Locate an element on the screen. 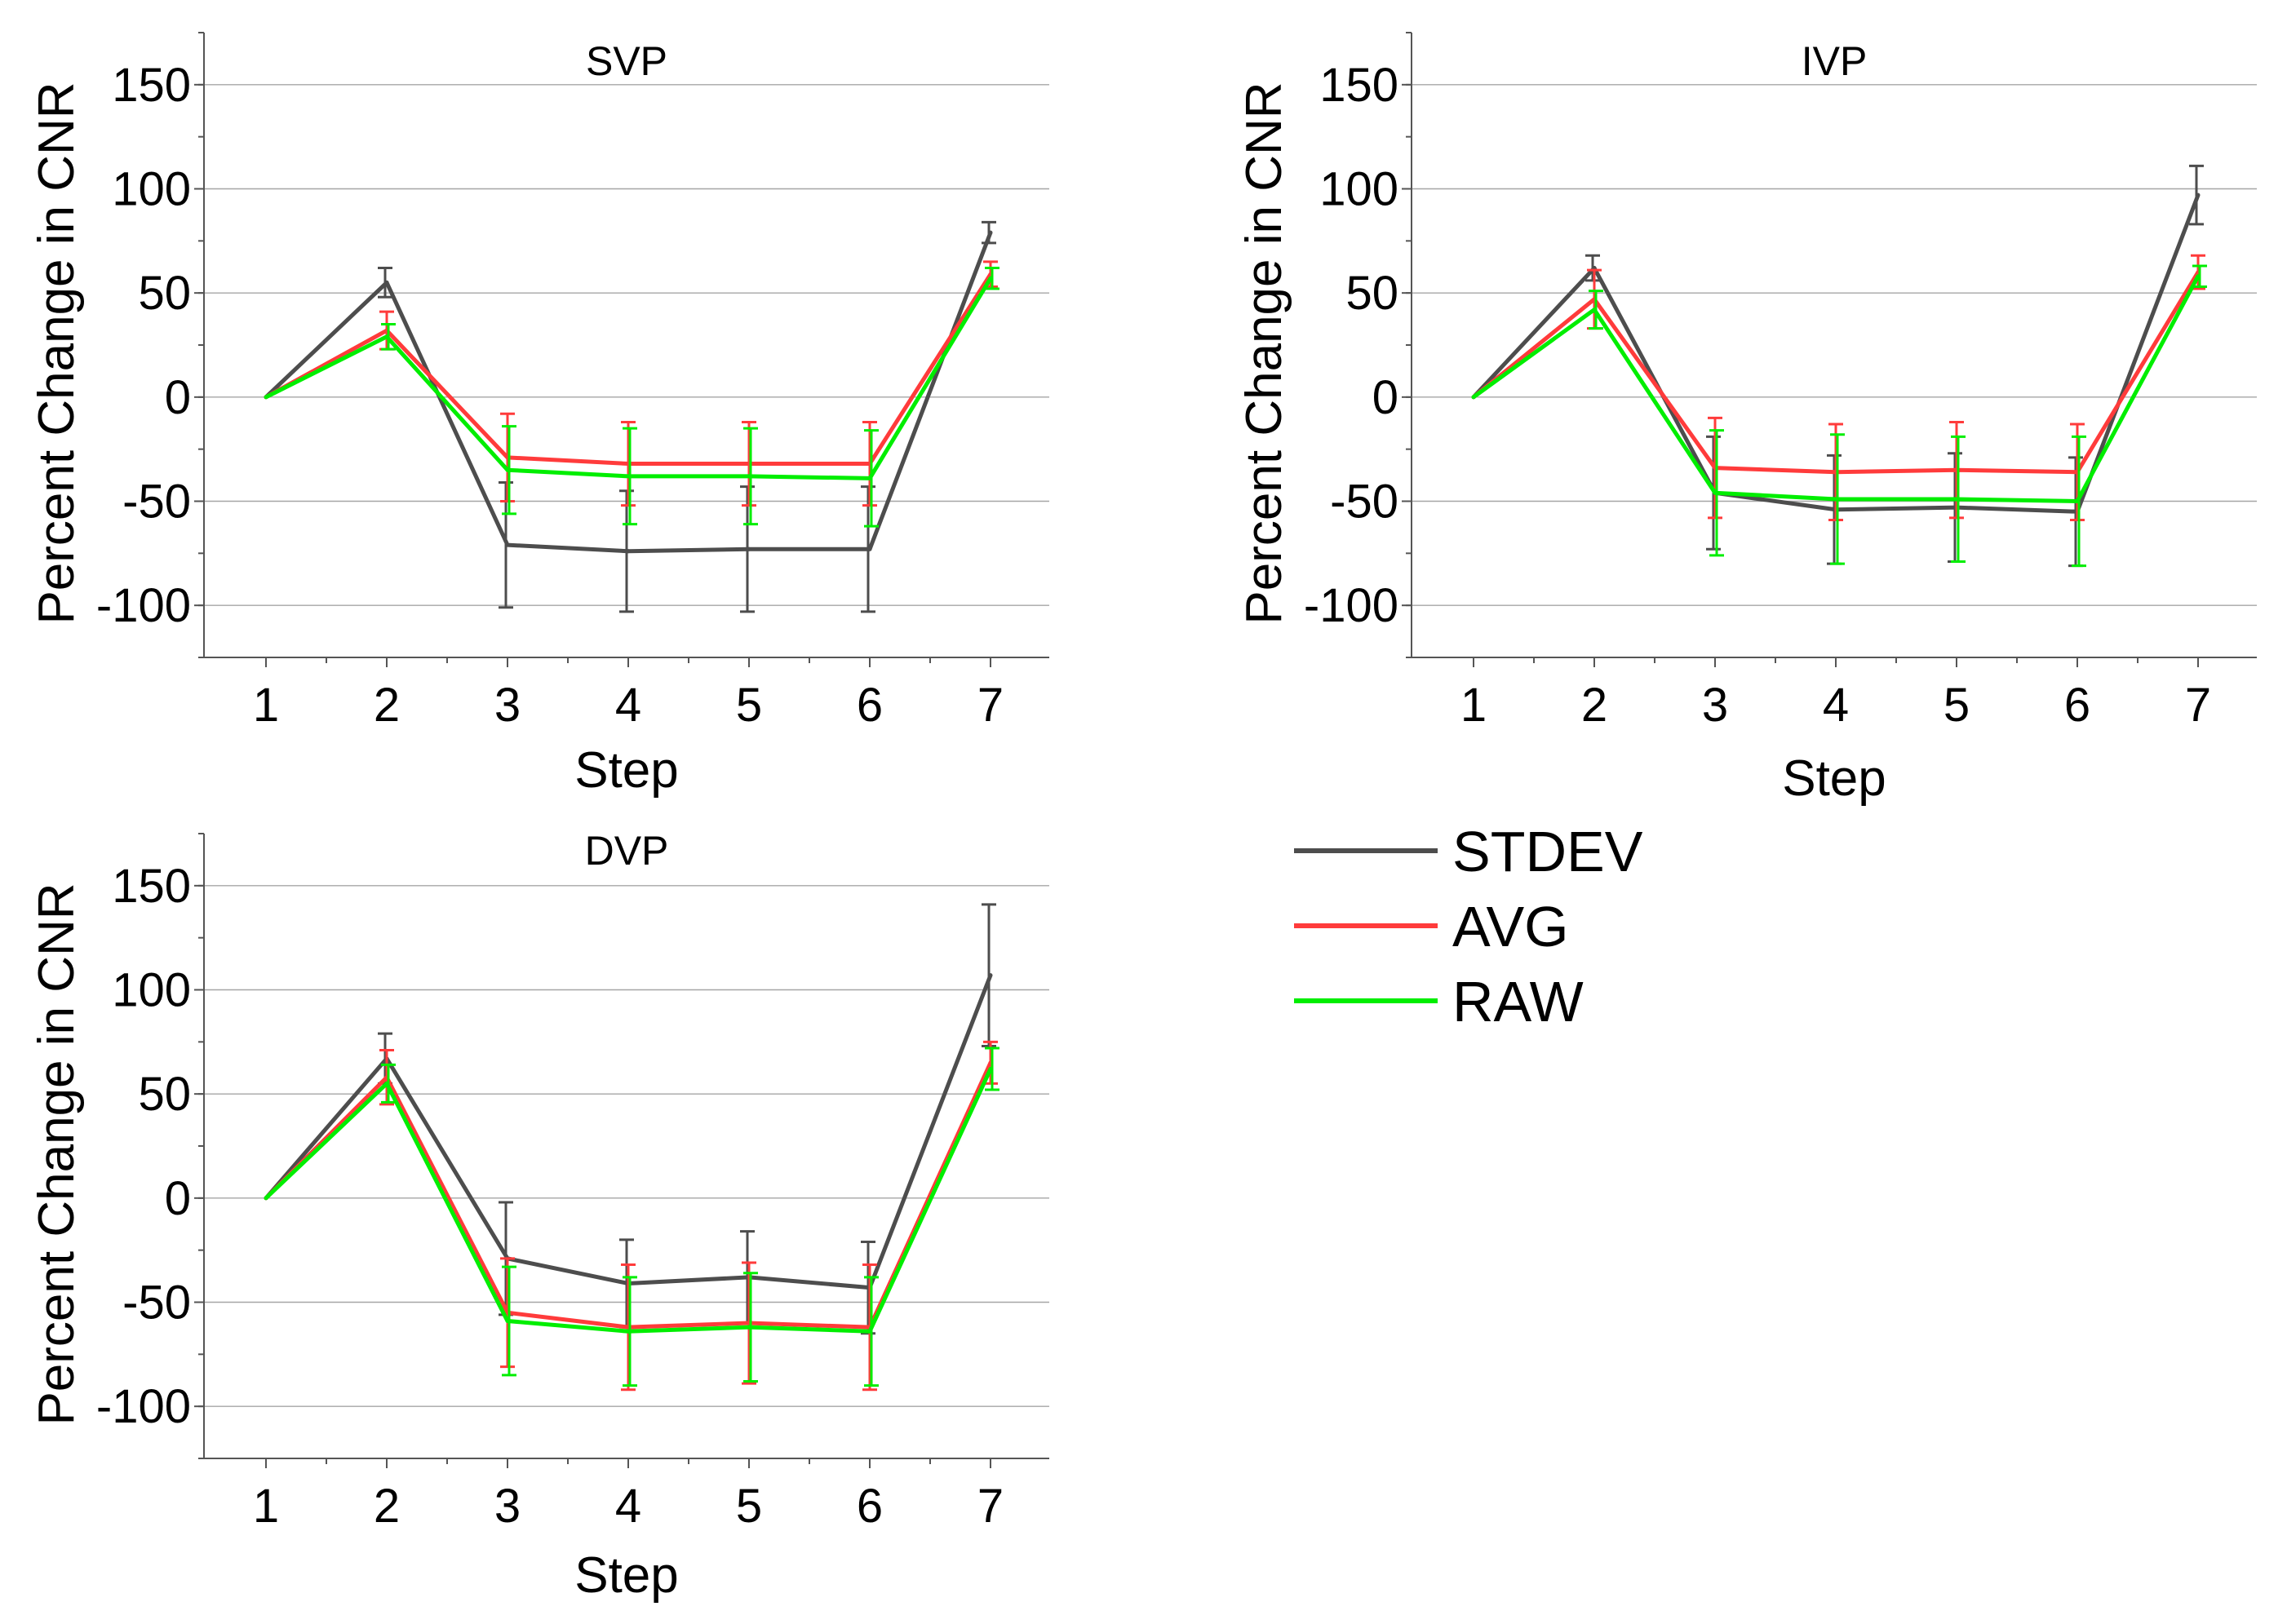 The width and height of the screenshot is (2287, 1624). legend-label-stdev: STDEV is located at coordinates (1548, 851).